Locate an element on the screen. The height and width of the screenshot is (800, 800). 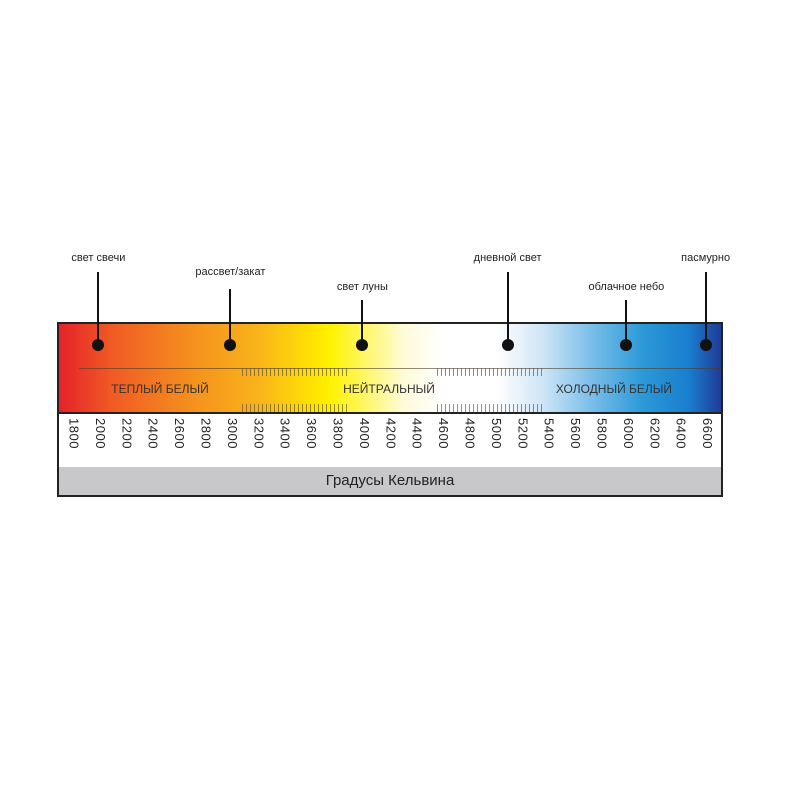
tick-label: 2000 is located at coordinates (100, 433).